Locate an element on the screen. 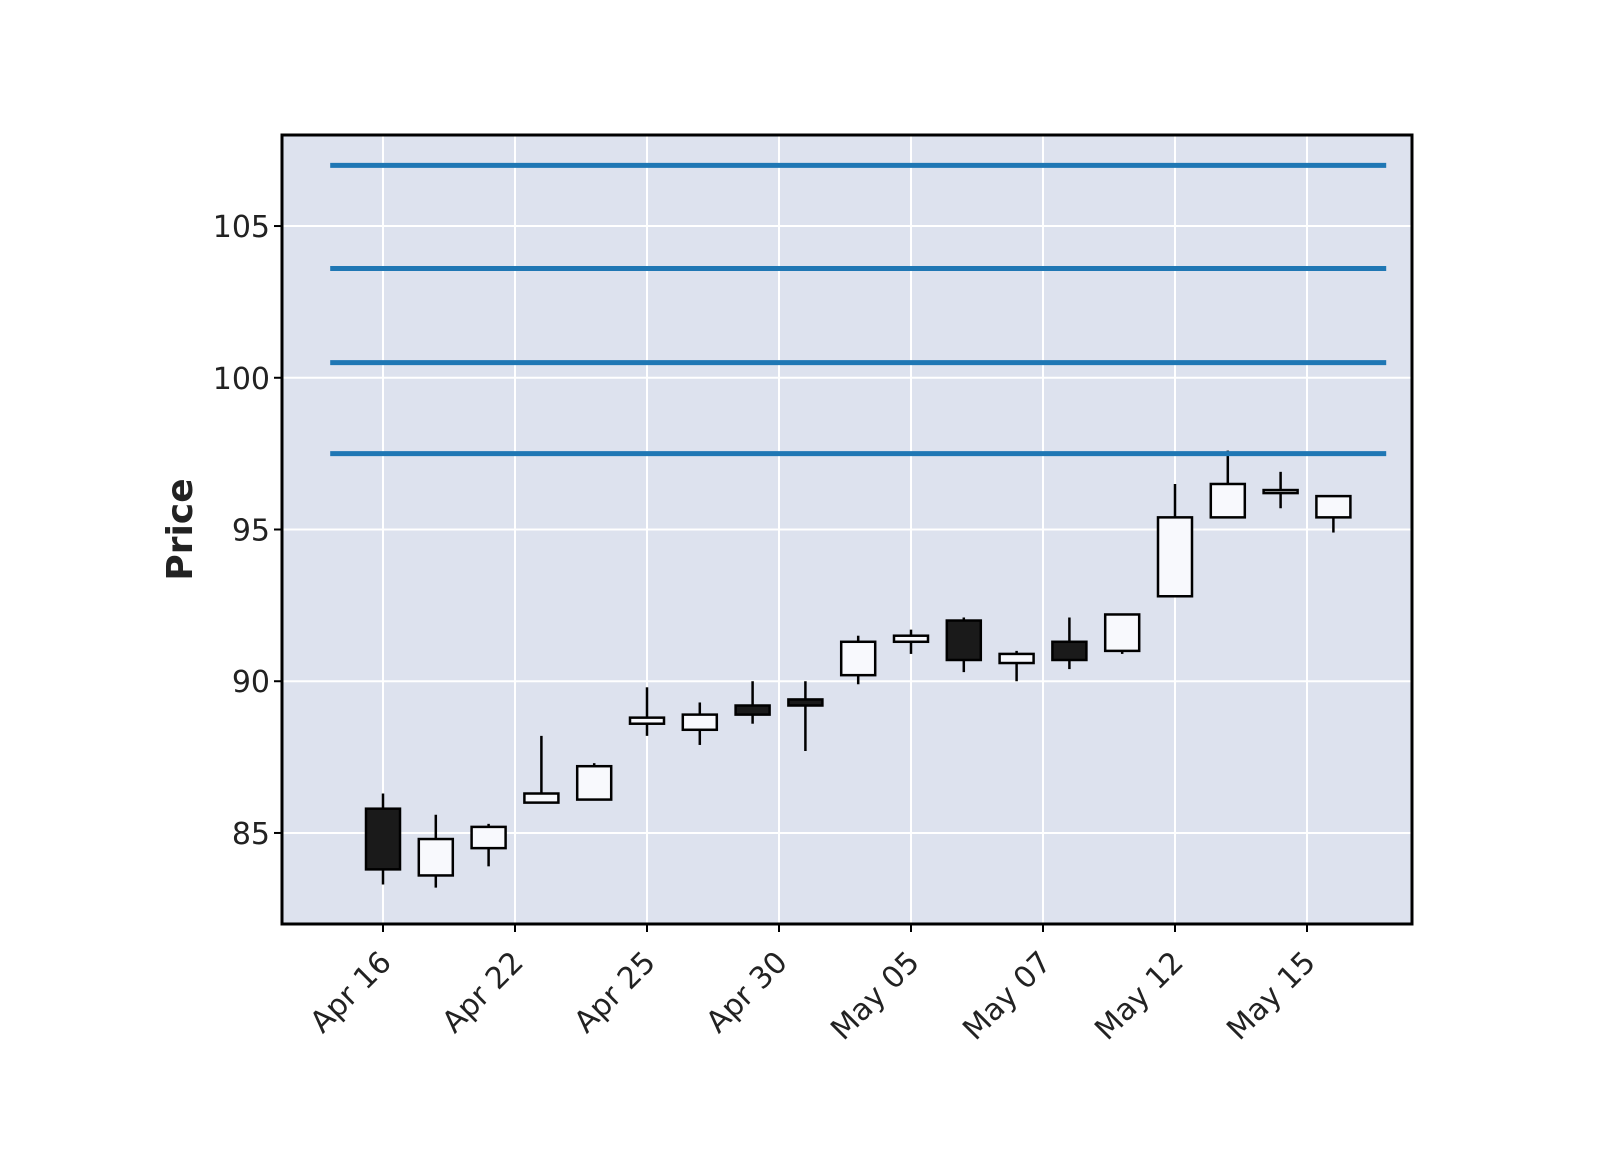 Image resolution: width=1600 pixels, height=1150 pixels. y-tick-label: 100 is located at coordinates (241, 379).